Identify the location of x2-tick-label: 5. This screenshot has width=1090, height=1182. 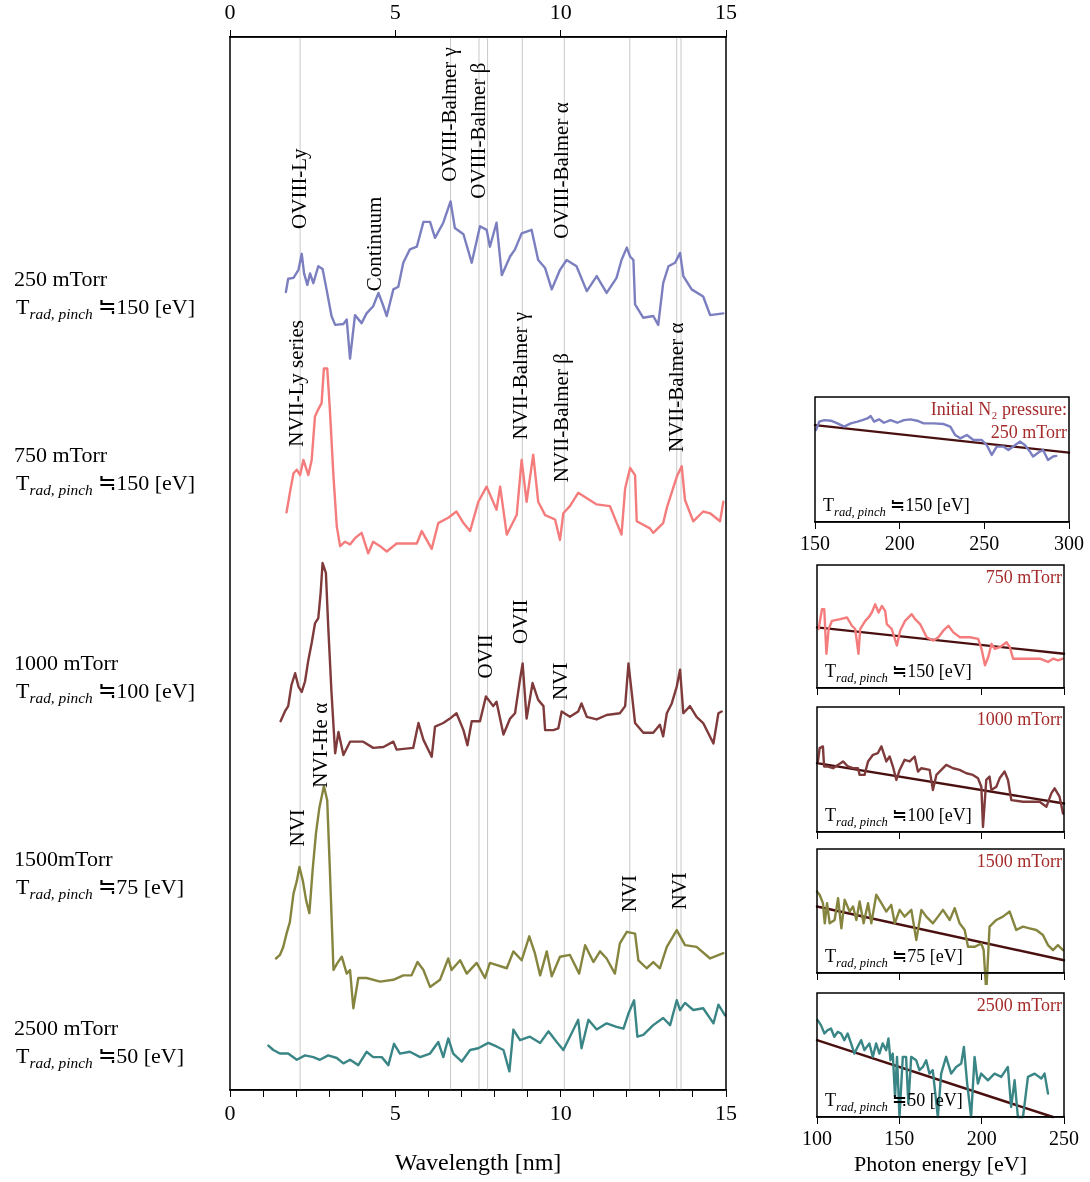
(395, 12).